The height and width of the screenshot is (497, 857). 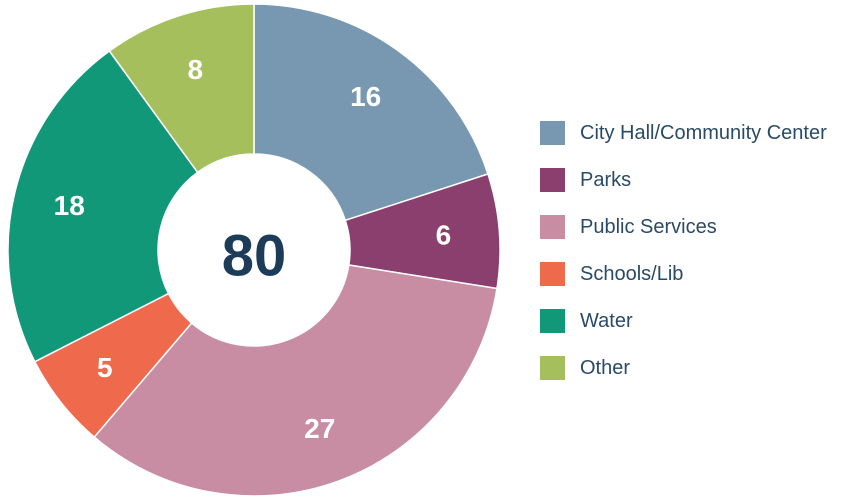 What do you see at coordinates (365, 96) in the screenshot?
I see `slice-label: 16` at bounding box center [365, 96].